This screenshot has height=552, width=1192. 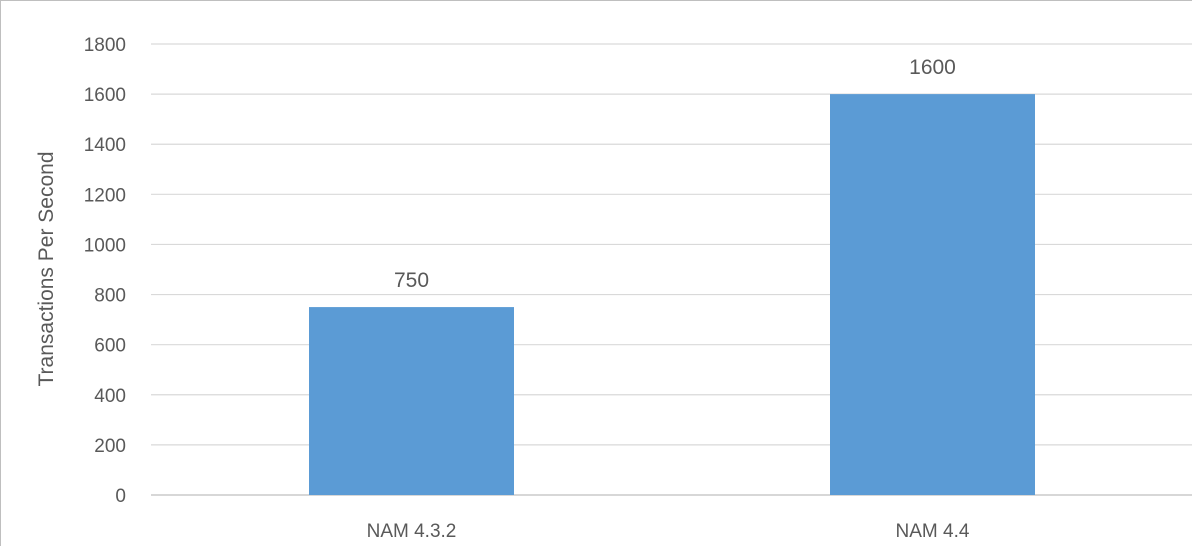 I want to click on data-label: 1600, so click(x=932, y=67).